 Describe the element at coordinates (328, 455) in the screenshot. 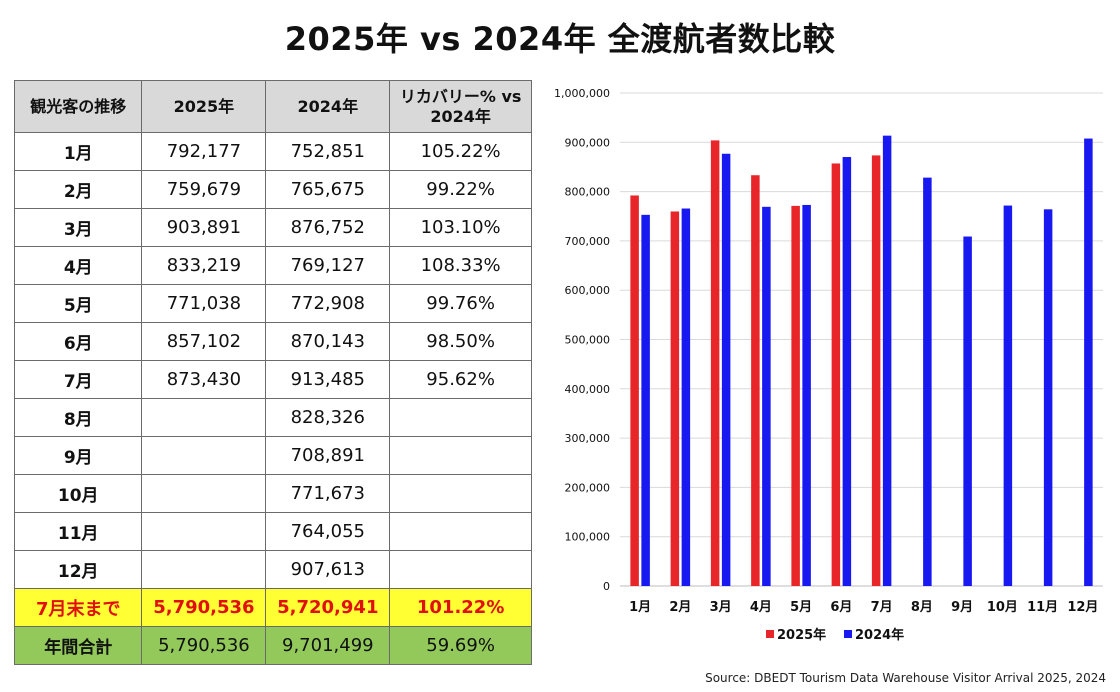

I see `cell-2024: 708,891` at that location.